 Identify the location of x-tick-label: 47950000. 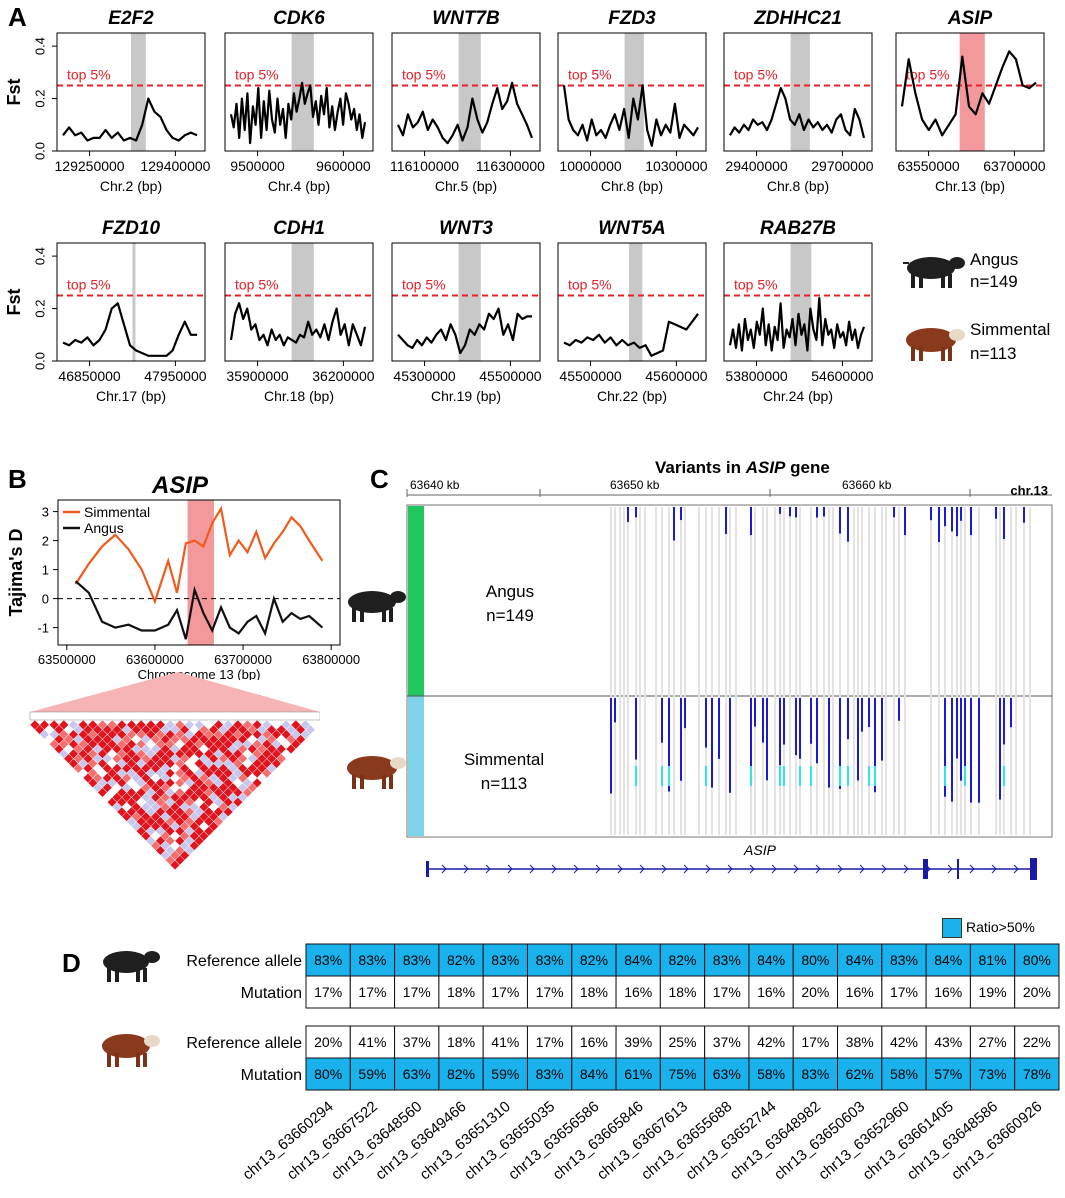
(175, 376).